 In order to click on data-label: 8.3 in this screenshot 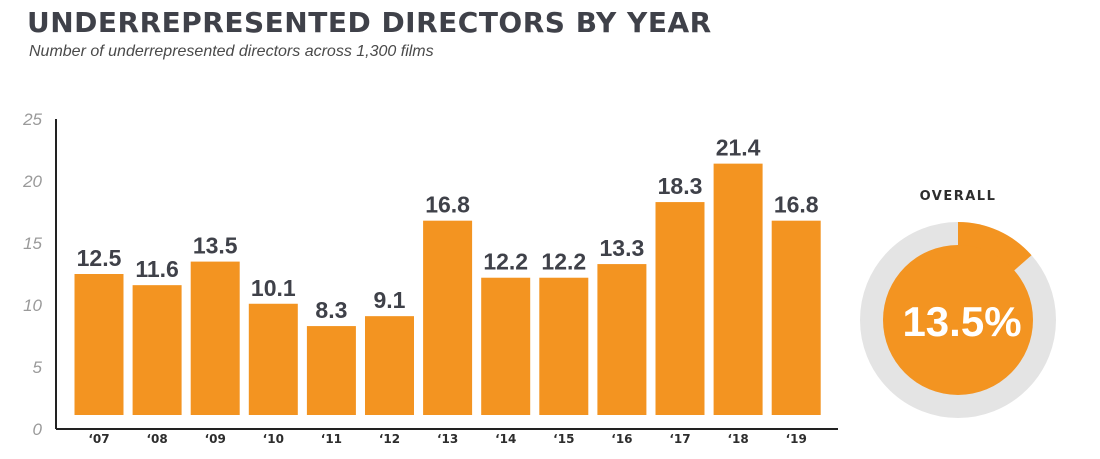, I will do `click(331, 310)`.